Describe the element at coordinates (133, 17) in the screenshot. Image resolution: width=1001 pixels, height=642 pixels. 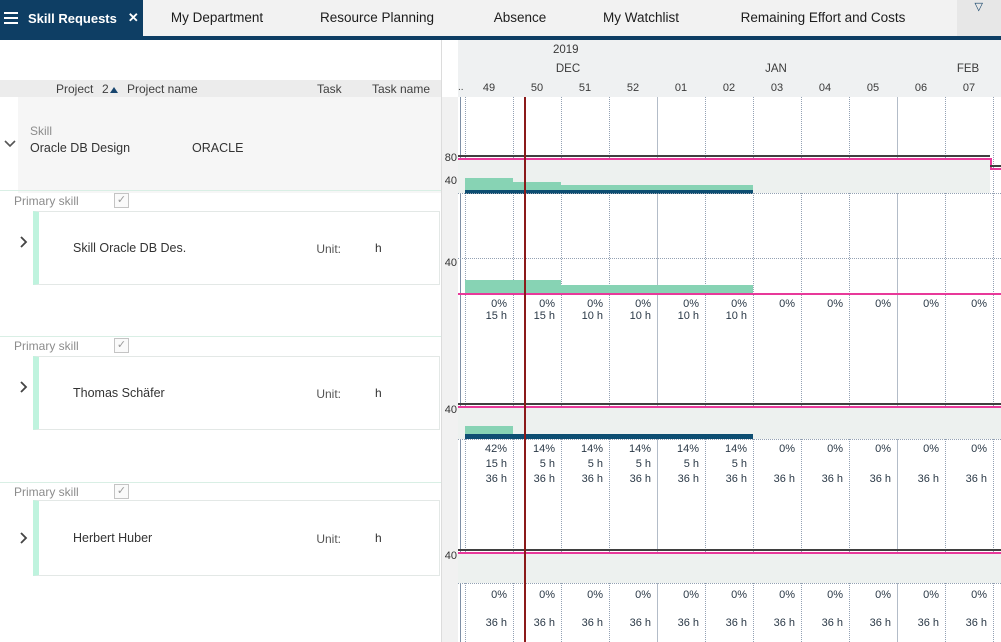
I see `close-icon: ✕` at that location.